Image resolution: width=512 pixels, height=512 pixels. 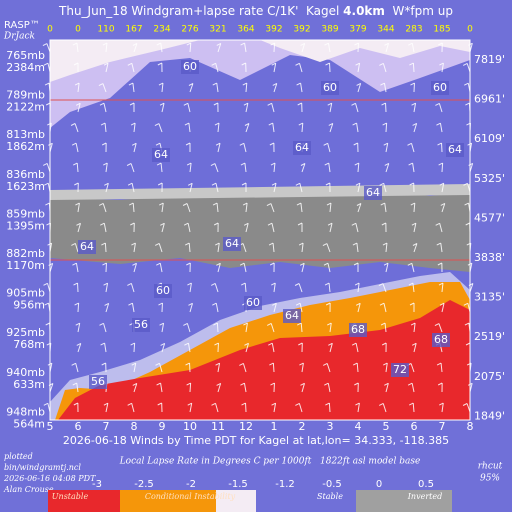 I want to click on pressure-label: 859mb, so click(x=25, y=213).